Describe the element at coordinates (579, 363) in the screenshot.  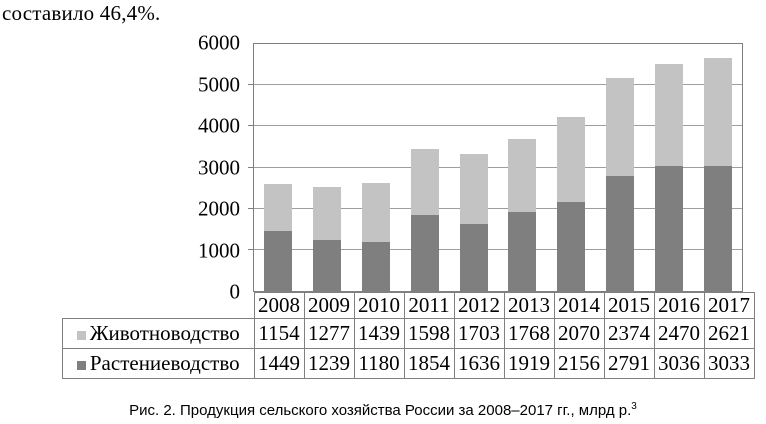
I see `value-cell: 2156` at that location.